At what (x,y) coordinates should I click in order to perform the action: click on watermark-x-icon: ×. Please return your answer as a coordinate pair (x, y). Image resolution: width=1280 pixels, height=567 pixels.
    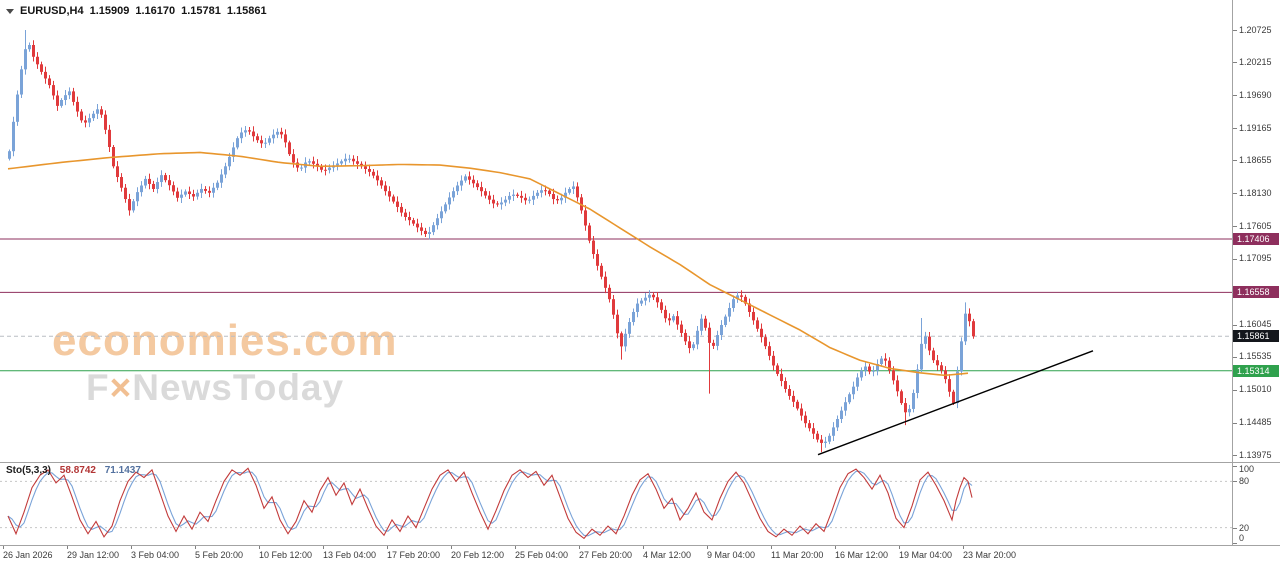
    Looking at the image, I should click on (121, 388).